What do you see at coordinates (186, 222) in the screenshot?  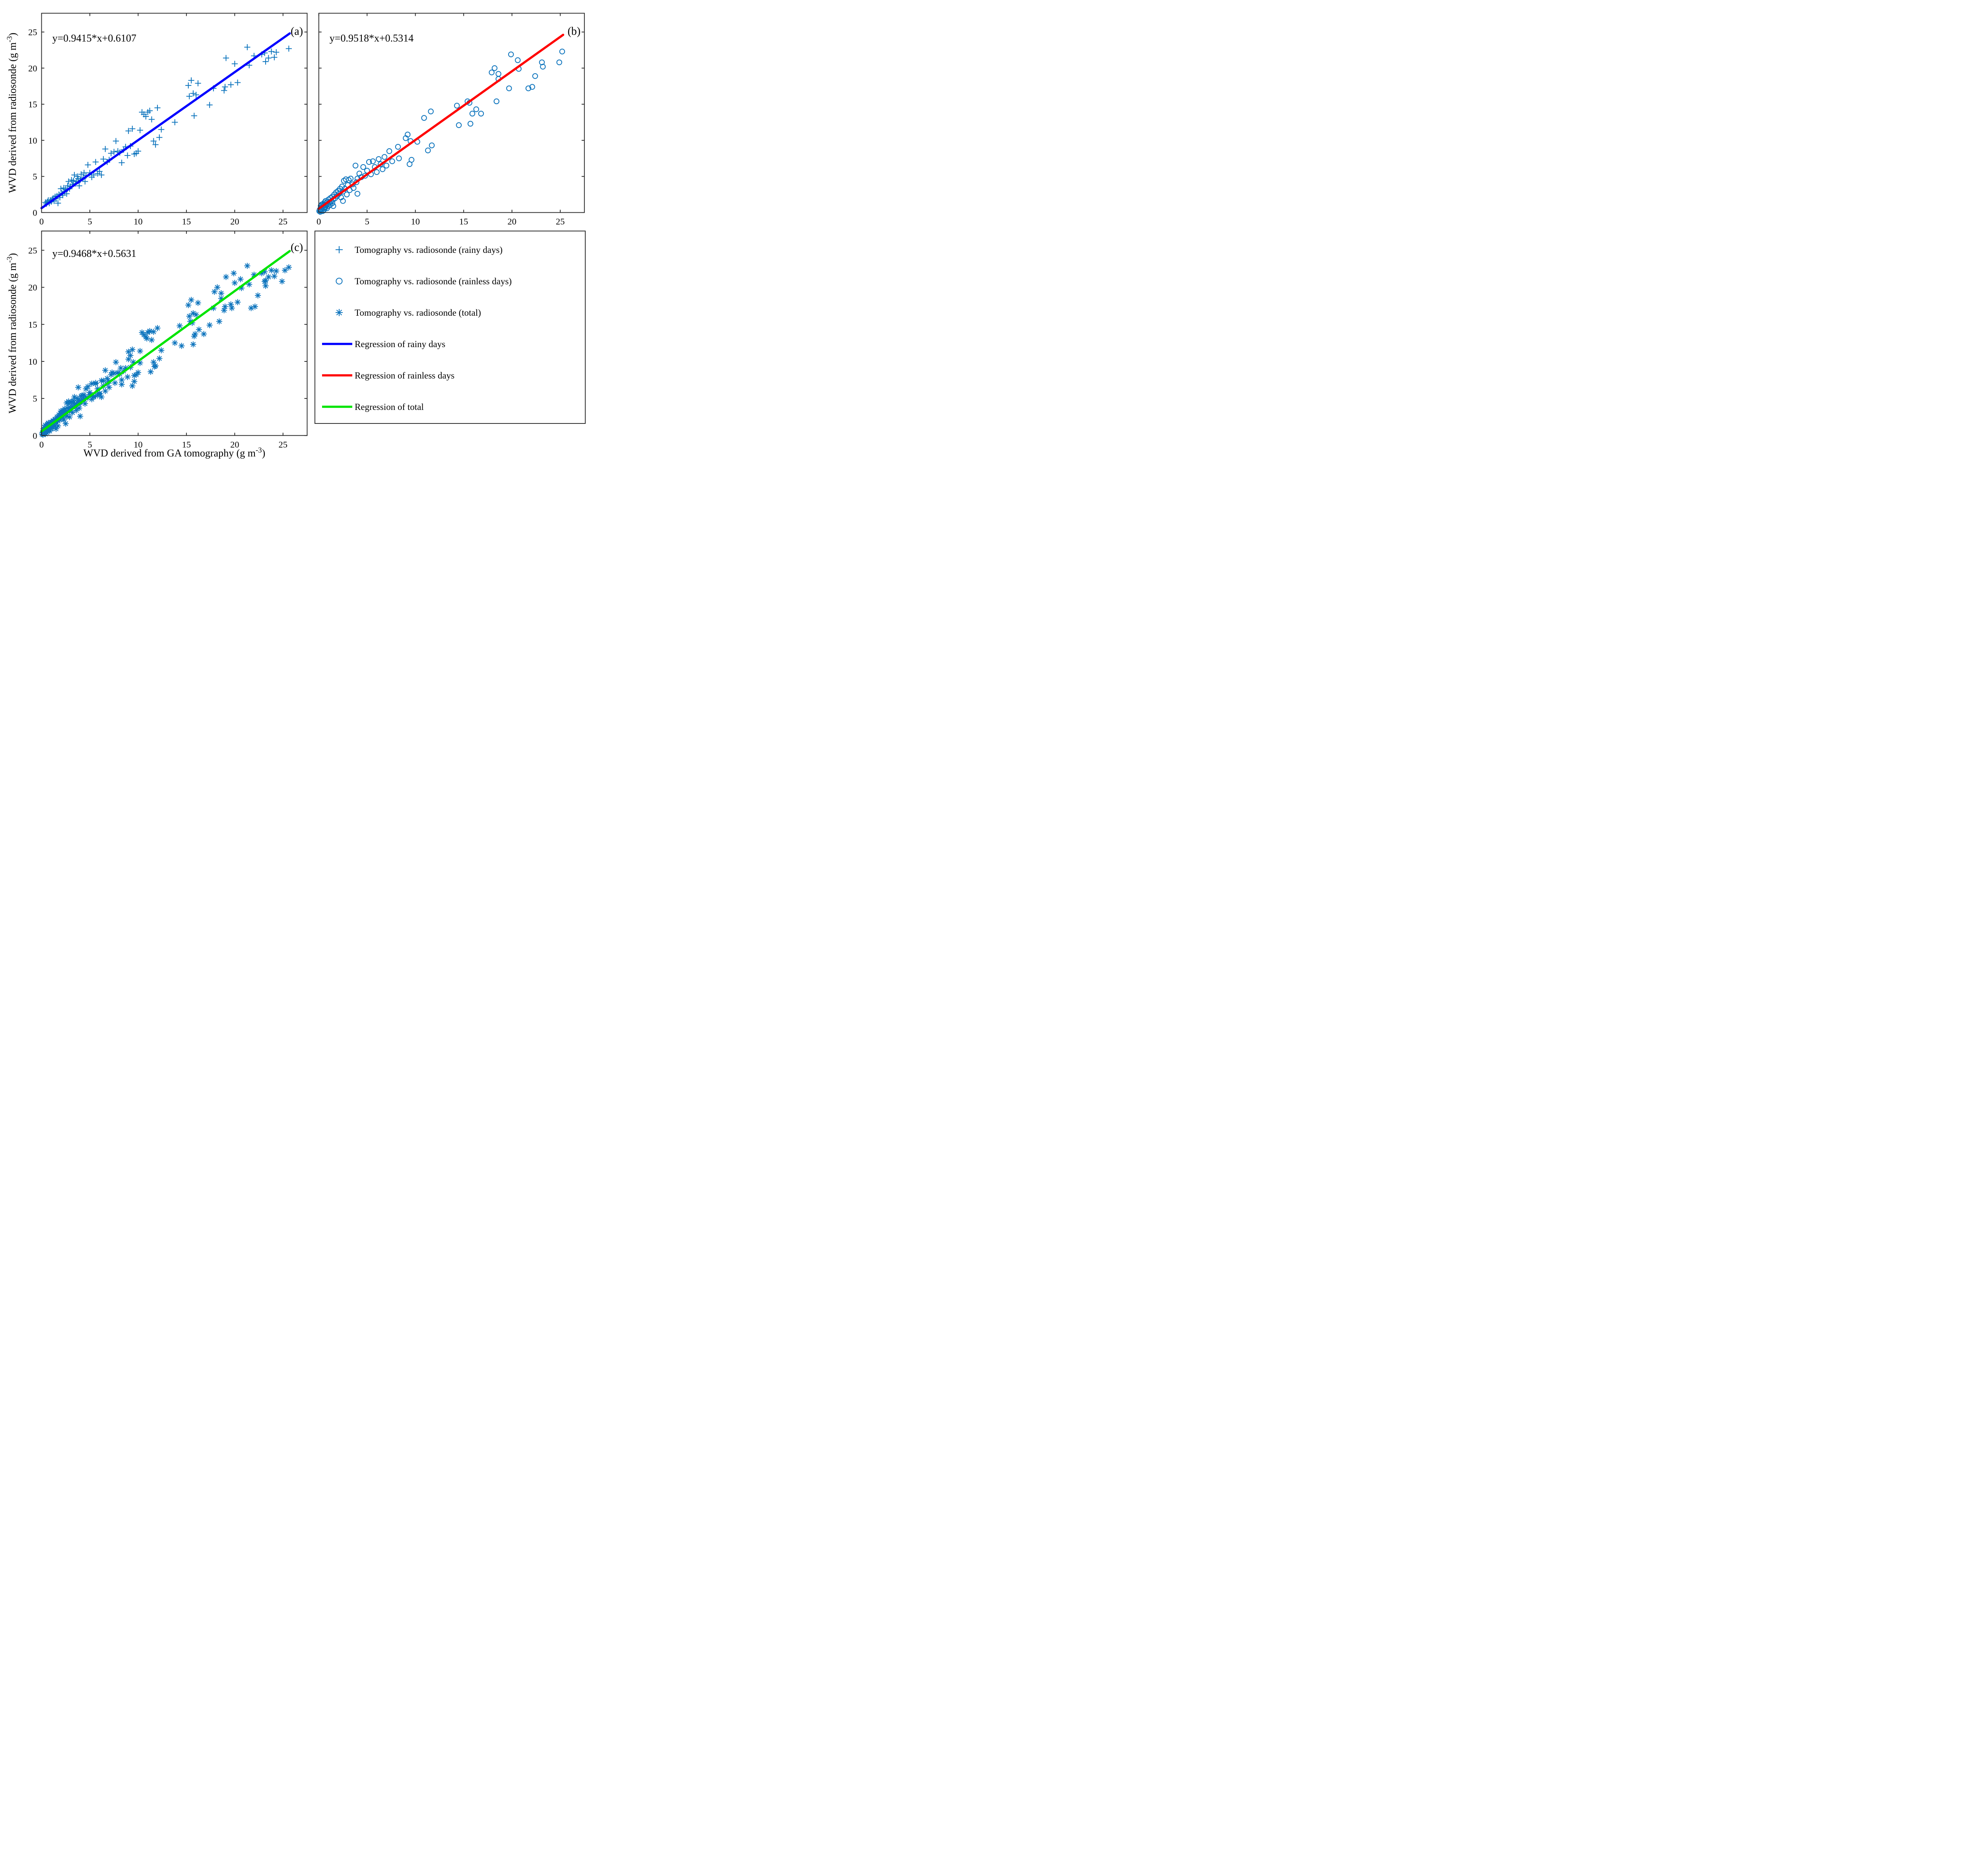 I see `x-tick-label: 15` at bounding box center [186, 222].